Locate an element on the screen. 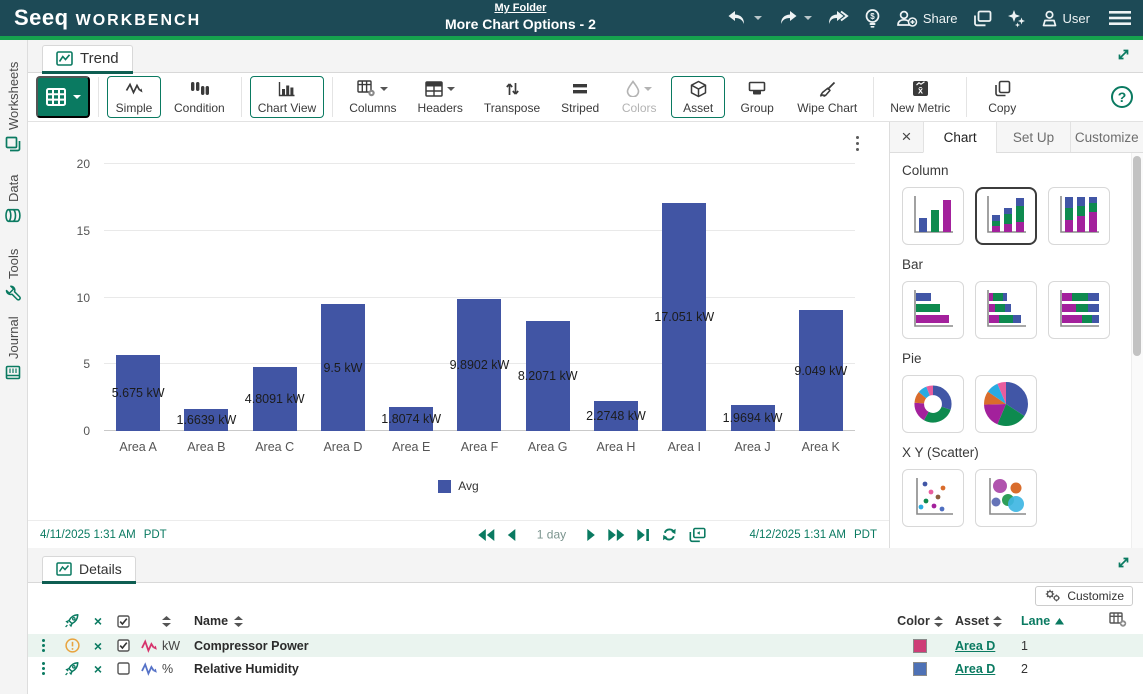 The width and height of the screenshot is (1143, 694). bar-area-k: 9.049 kW is located at coordinates (820, 370).